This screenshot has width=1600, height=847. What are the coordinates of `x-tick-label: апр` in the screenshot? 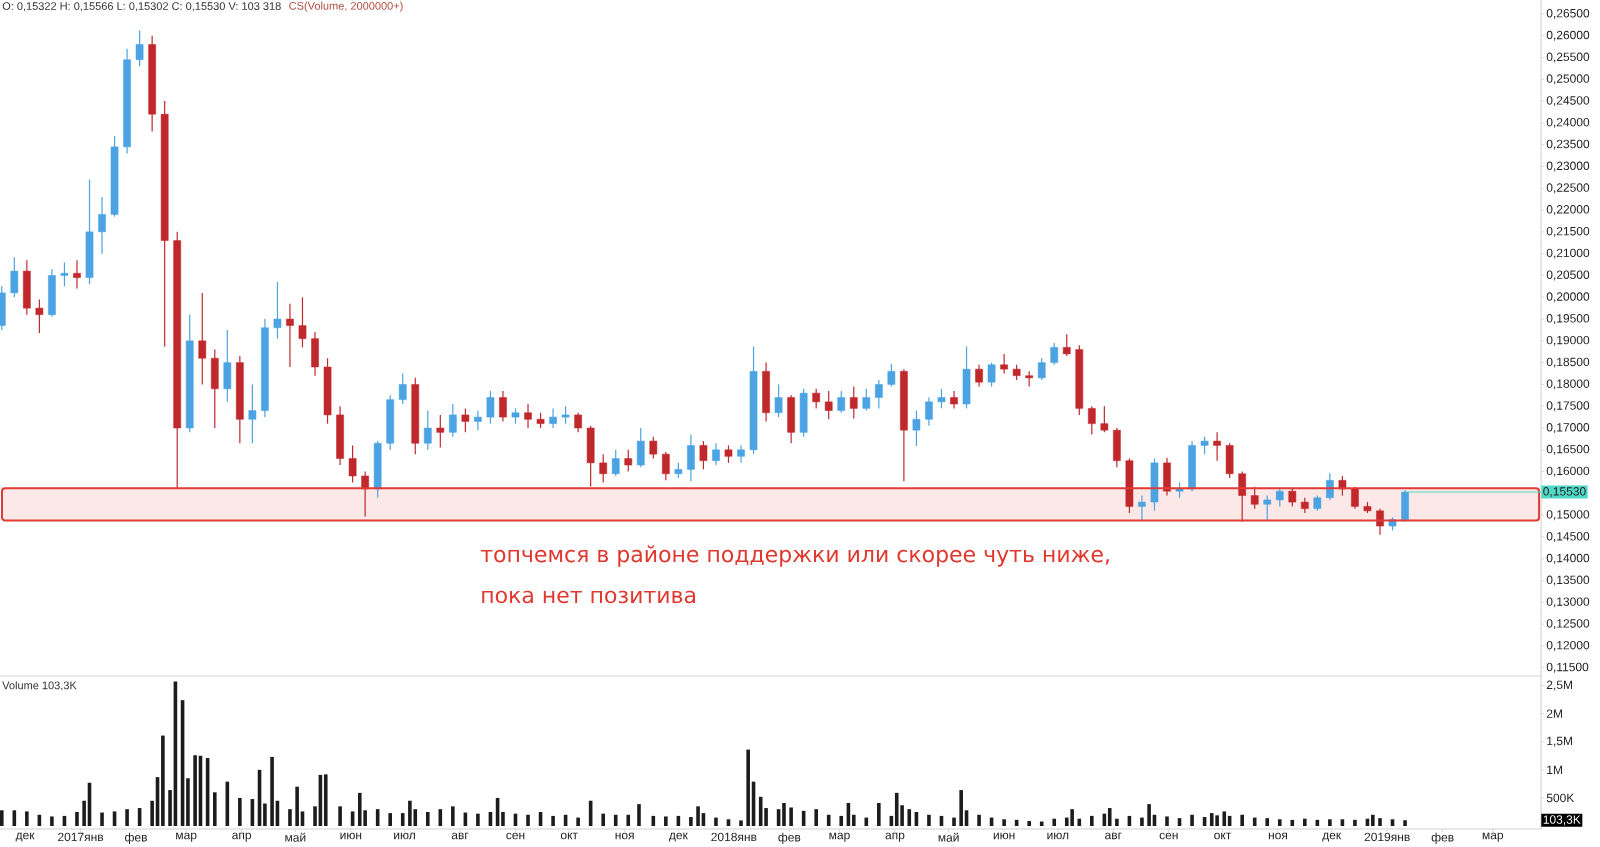 It's located at (242, 837).